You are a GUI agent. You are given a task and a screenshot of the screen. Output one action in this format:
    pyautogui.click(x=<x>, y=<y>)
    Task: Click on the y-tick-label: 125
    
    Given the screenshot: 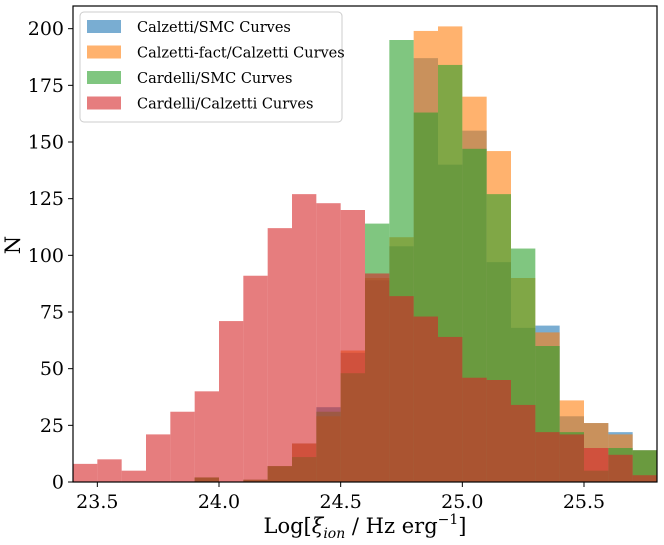 What is the action you would take?
    pyautogui.click(x=46, y=199)
    